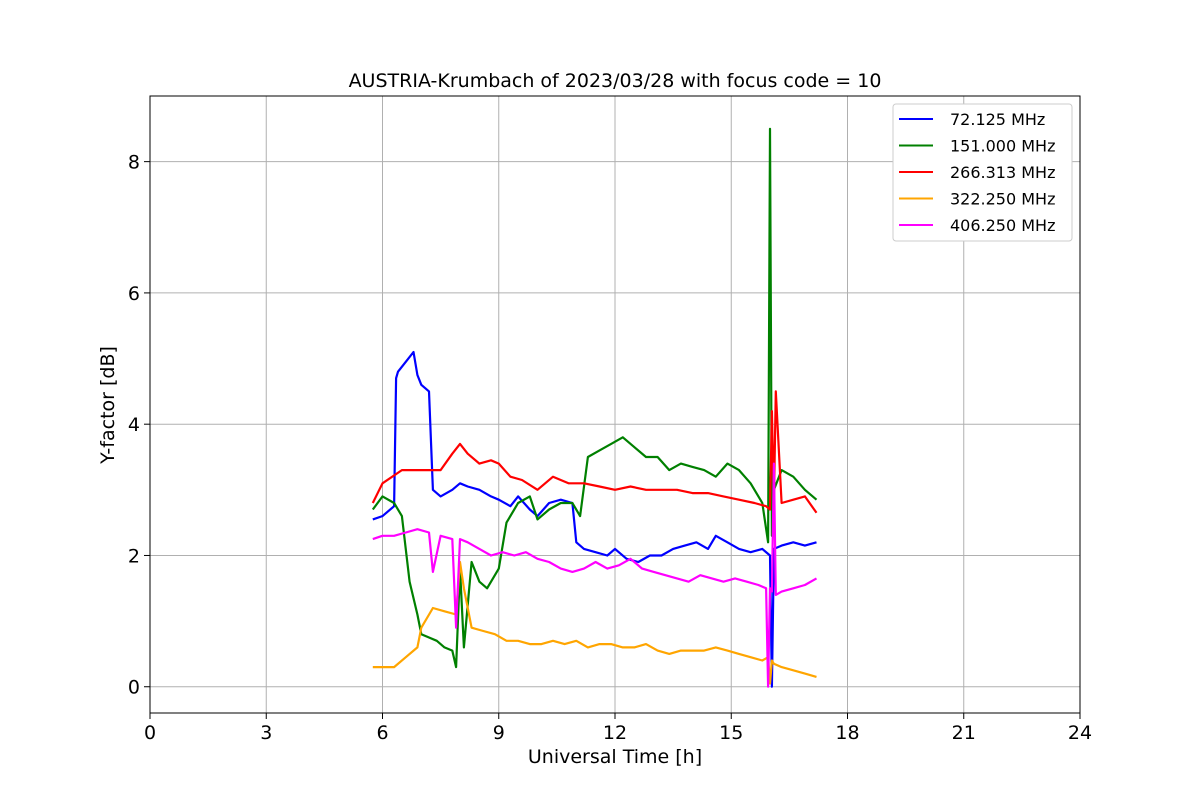 The height and width of the screenshot is (800, 1200). What do you see at coordinates (1002, 225) in the screenshot?
I see `legend-label-5: 406.250 MHz` at bounding box center [1002, 225].